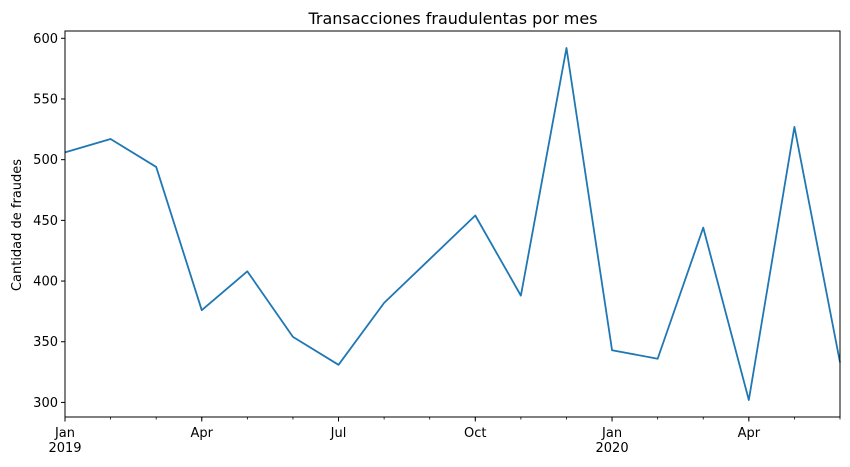  What do you see at coordinates (45, 282) in the screenshot?
I see `y-tick-label: 400` at bounding box center [45, 282].